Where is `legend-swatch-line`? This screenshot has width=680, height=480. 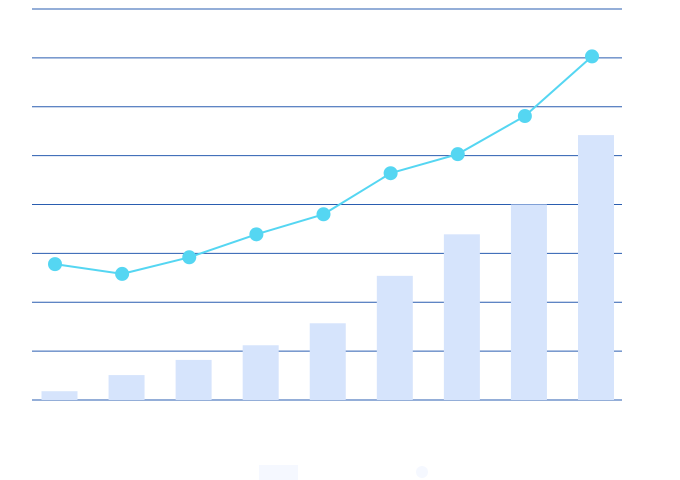
legend-swatch-line is located at coordinates (422, 472).